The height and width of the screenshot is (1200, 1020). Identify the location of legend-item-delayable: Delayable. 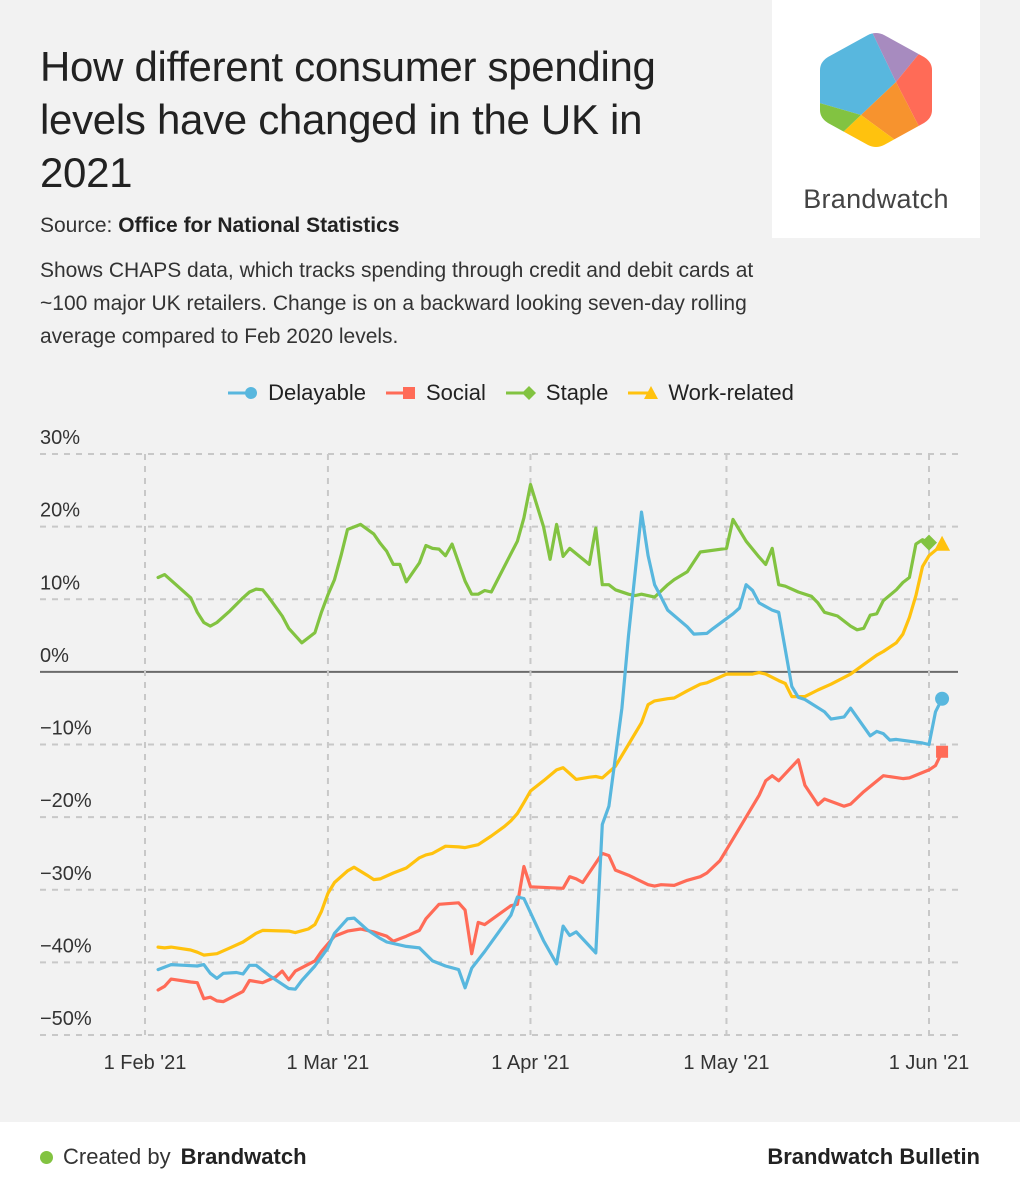
(296, 393).